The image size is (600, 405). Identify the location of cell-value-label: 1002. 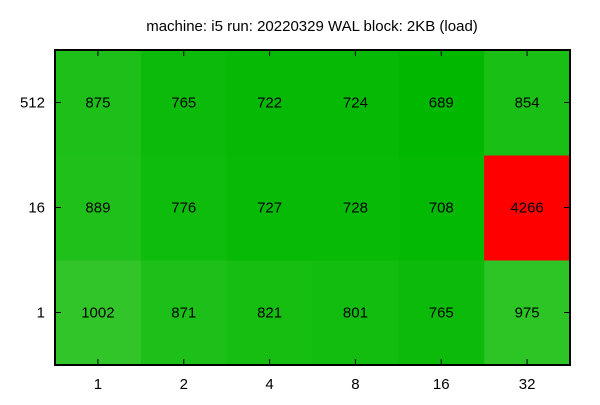
(97, 313).